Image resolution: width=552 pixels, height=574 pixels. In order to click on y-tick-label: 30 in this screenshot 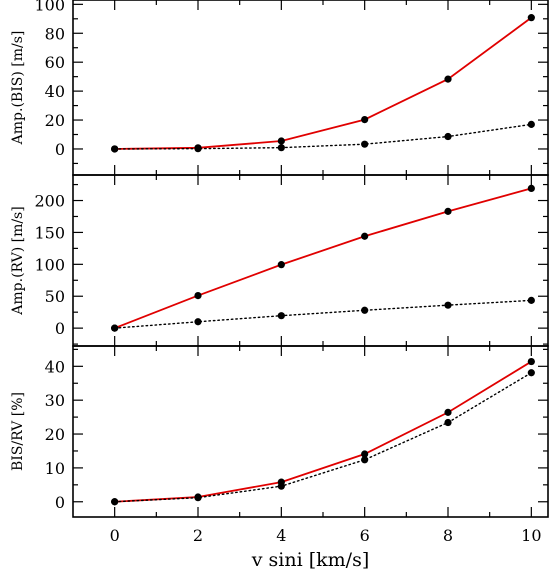, I will do `click(55, 400)`.